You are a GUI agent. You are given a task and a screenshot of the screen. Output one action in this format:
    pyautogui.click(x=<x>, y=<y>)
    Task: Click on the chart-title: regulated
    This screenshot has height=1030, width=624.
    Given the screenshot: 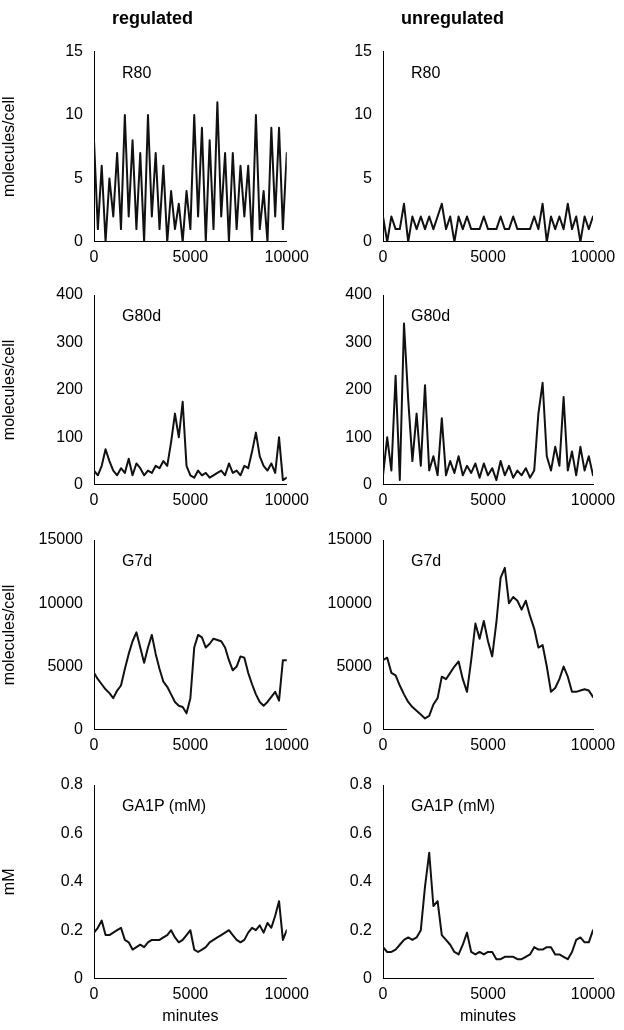 What is the action you would take?
    pyautogui.click(x=152, y=17)
    